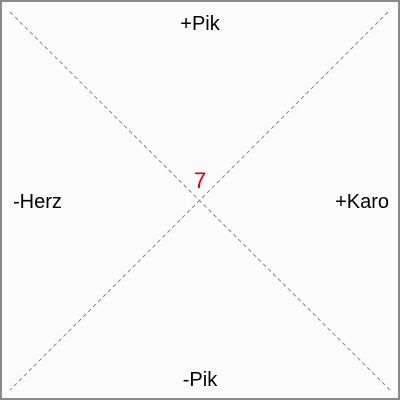 The height and width of the screenshot is (400, 400). I want to click on left-axis-label: -Herz, so click(37, 202).